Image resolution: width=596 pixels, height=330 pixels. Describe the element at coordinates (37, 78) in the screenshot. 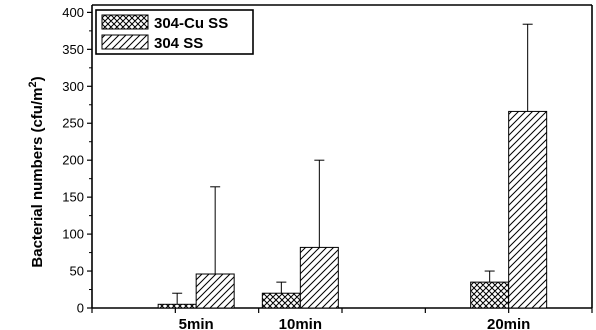

I see `y-axis-label-close: )` at that location.